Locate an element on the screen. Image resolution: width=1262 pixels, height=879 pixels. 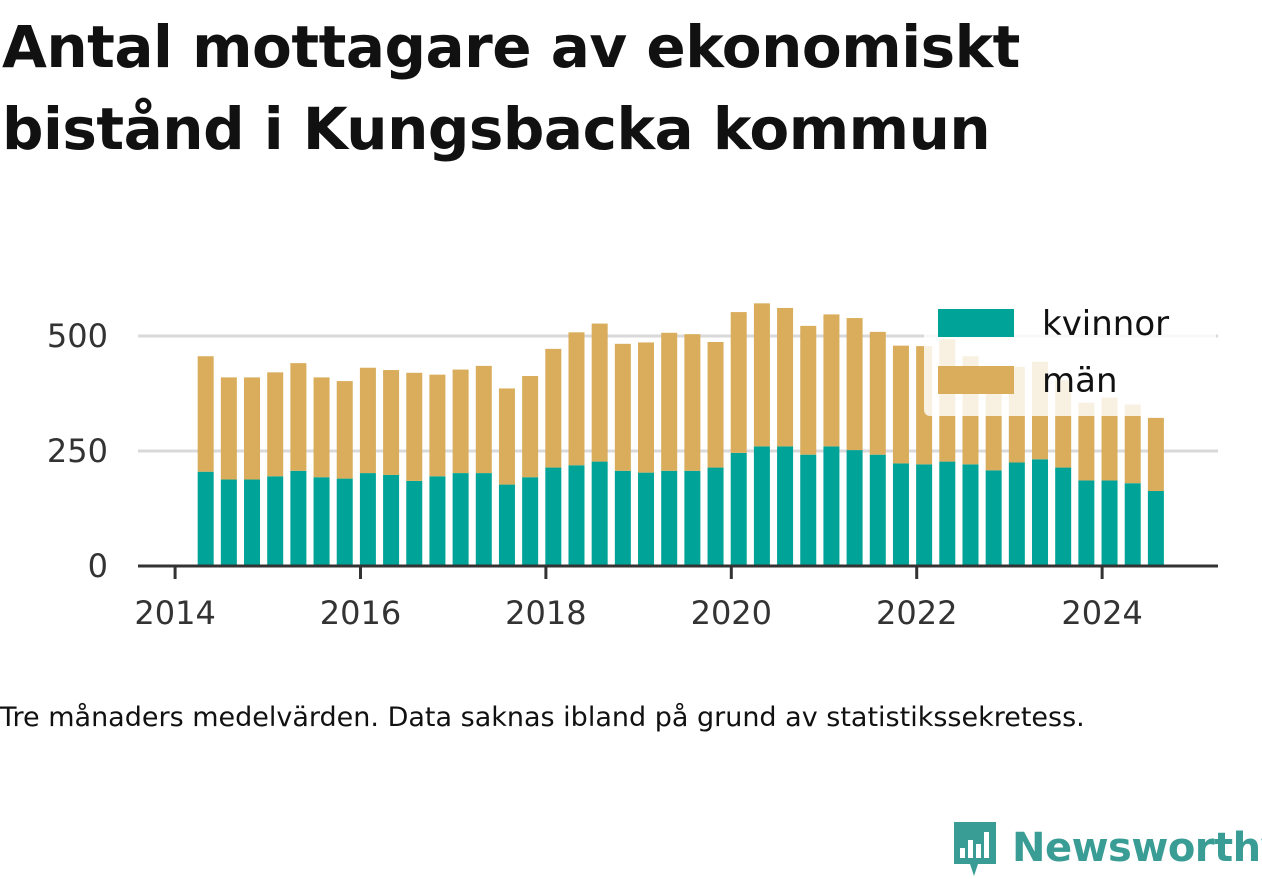
legend: kvinnor män is located at coordinates (1070, 357).